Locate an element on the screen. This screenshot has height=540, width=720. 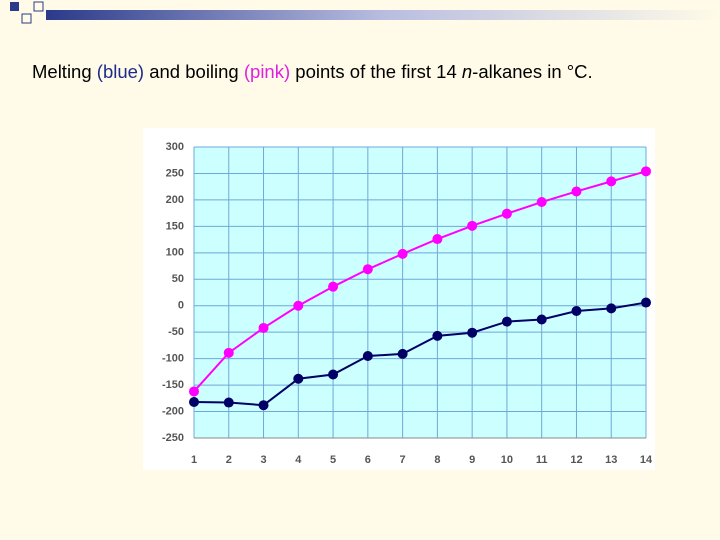
title-text: points of the first 14 is located at coordinates (376, 71).